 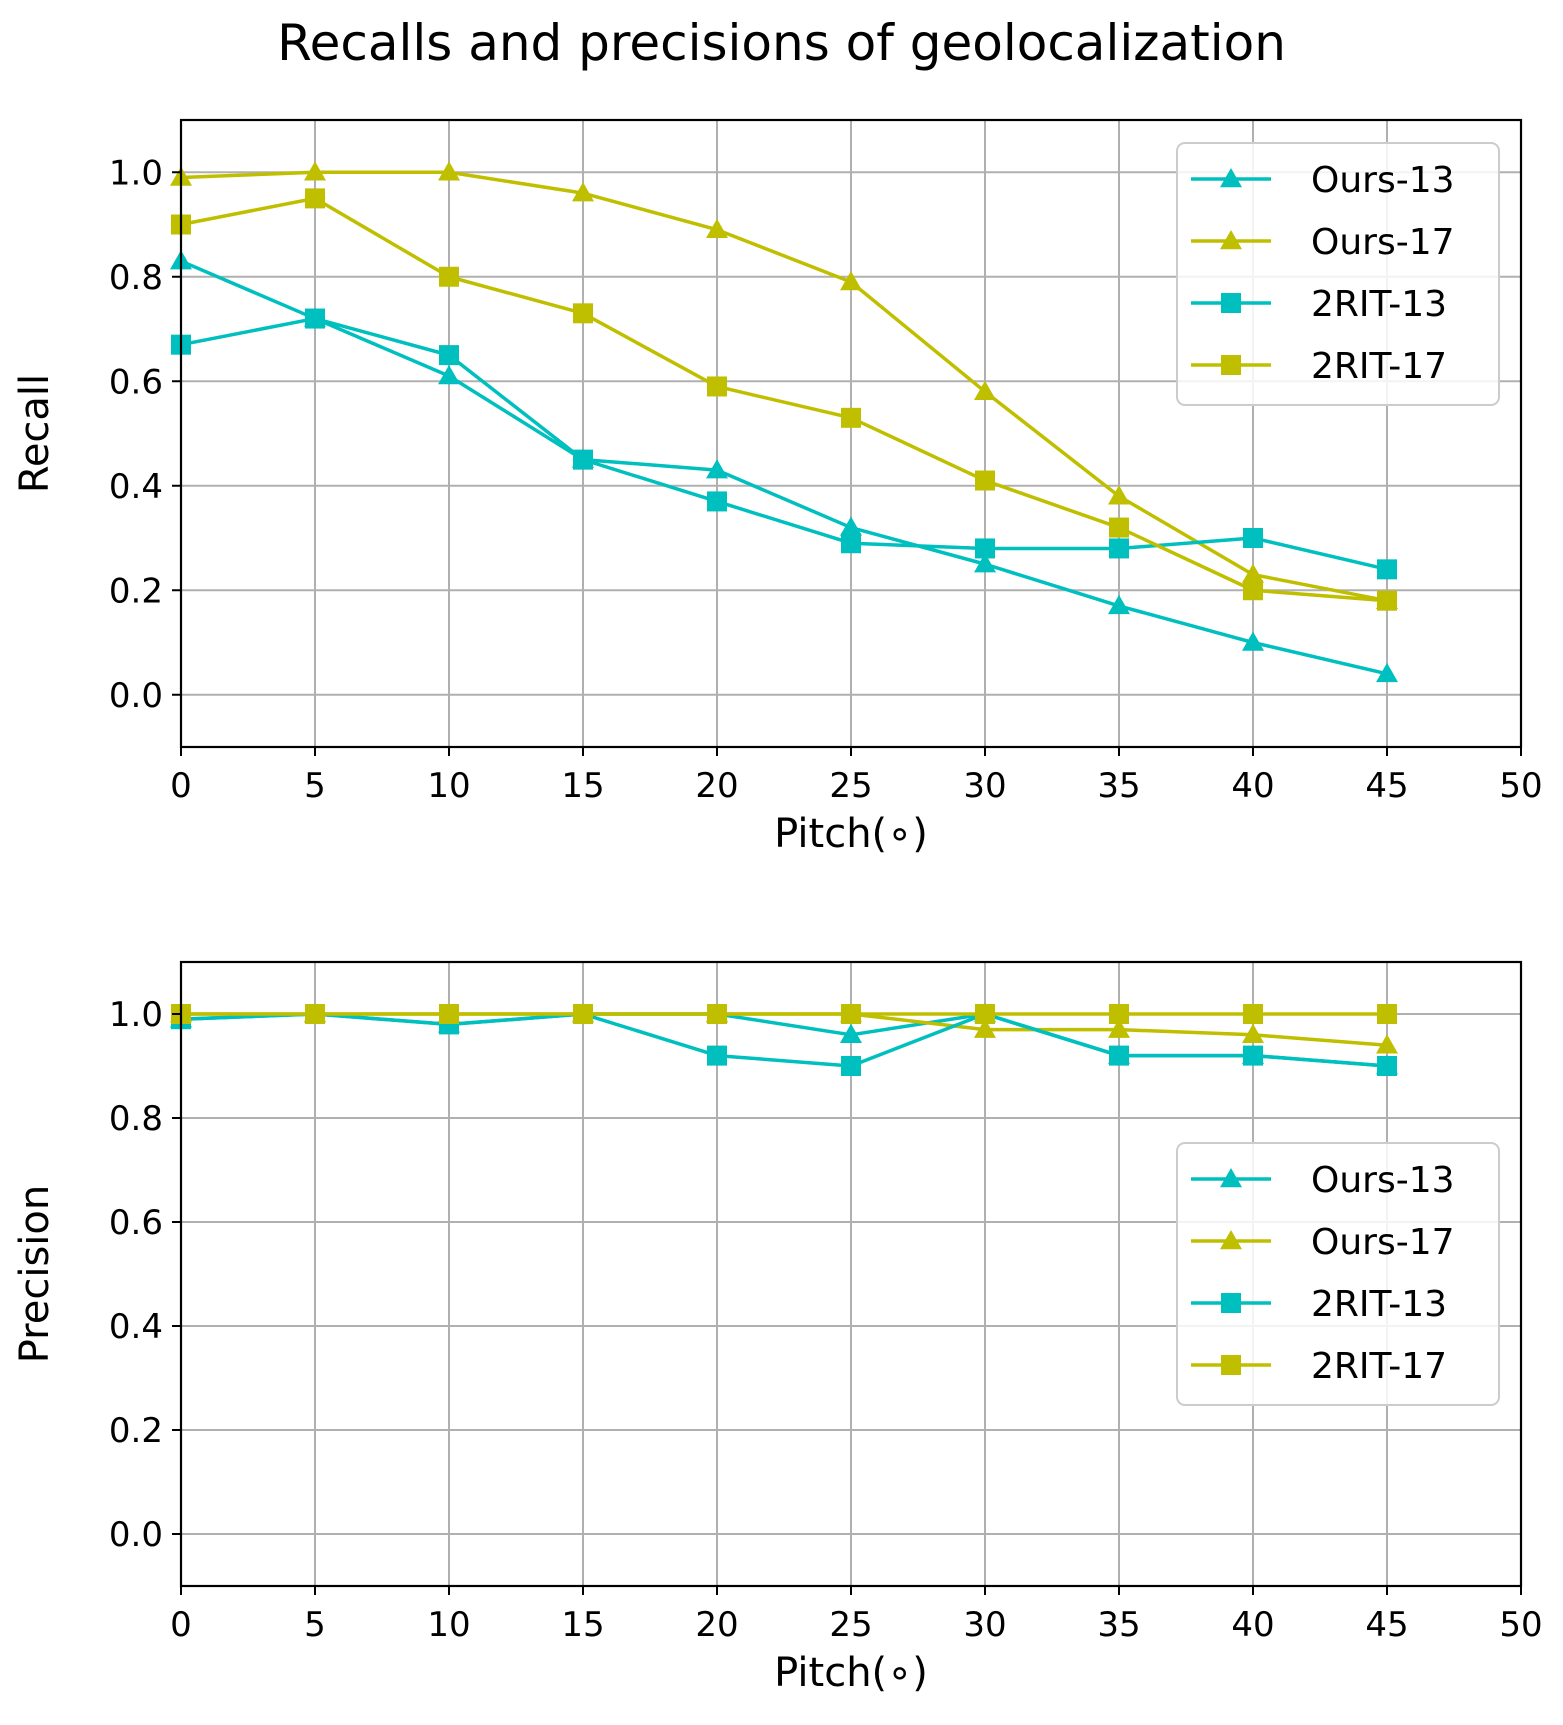 I want to click on x-tick-label: 50, so click(x=1520, y=1625).